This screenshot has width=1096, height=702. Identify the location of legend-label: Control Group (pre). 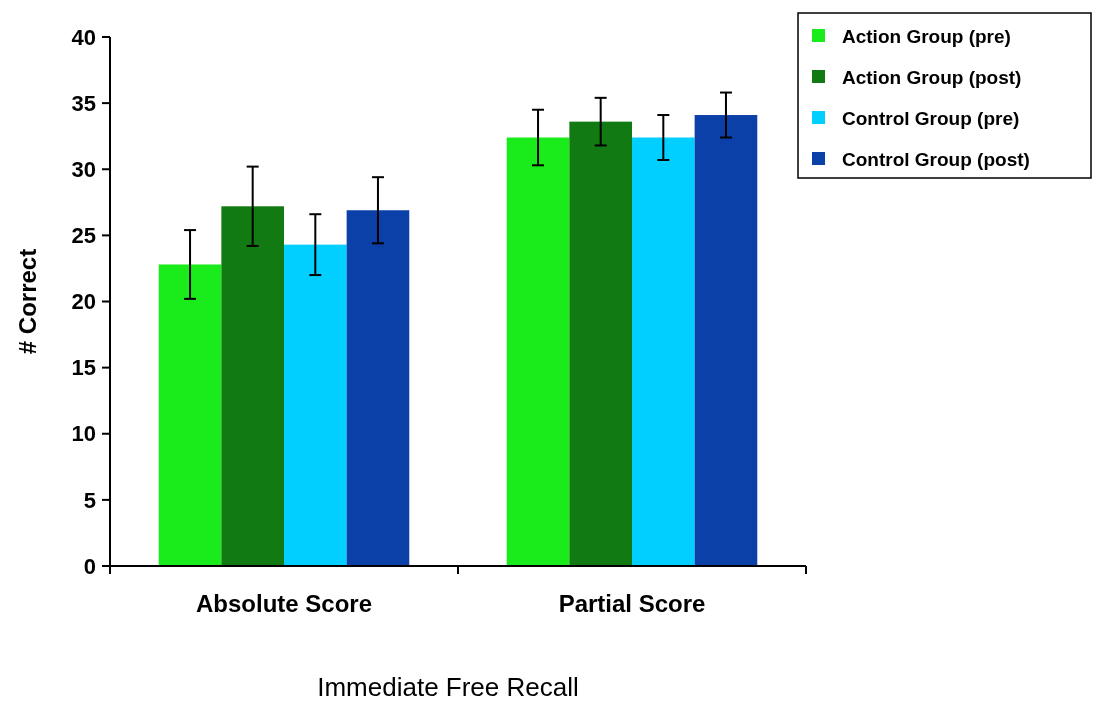
(931, 118).